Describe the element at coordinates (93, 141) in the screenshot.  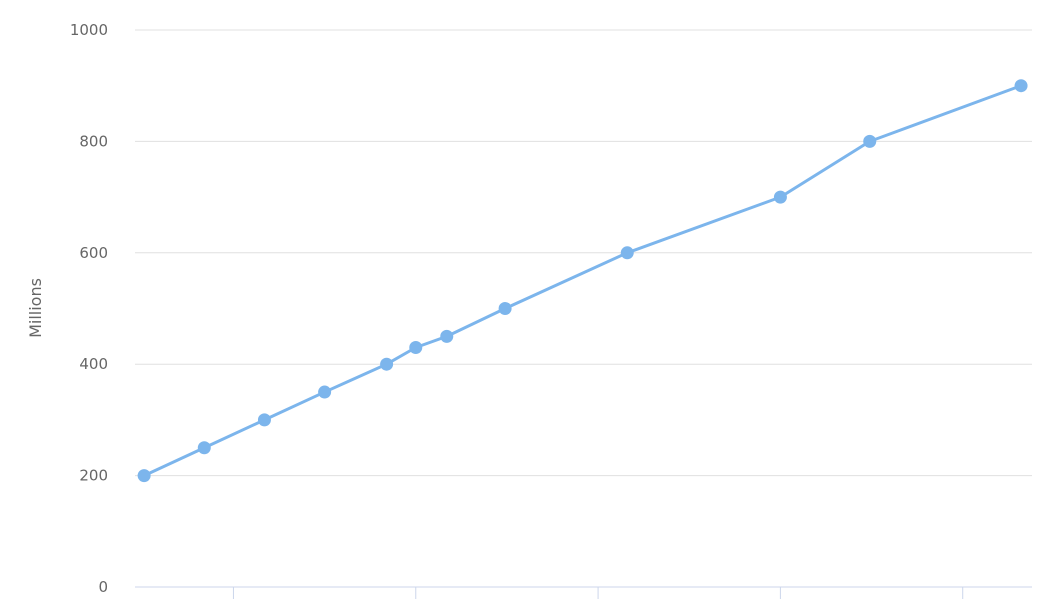
I see `y-tick-label: 800` at that location.